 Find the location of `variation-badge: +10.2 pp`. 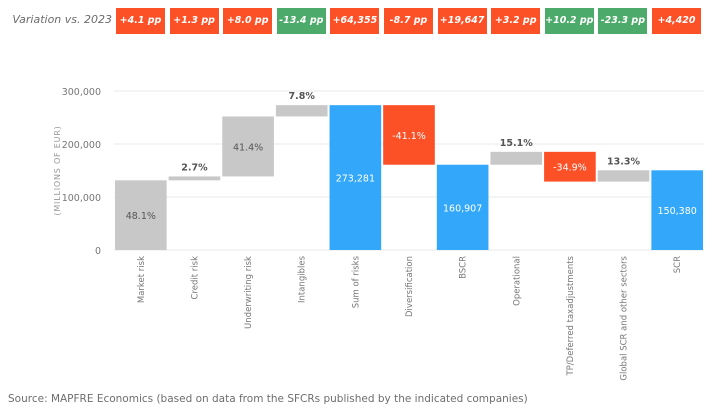

variation-badge: +10.2 pp is located at coordinates (569, 21).